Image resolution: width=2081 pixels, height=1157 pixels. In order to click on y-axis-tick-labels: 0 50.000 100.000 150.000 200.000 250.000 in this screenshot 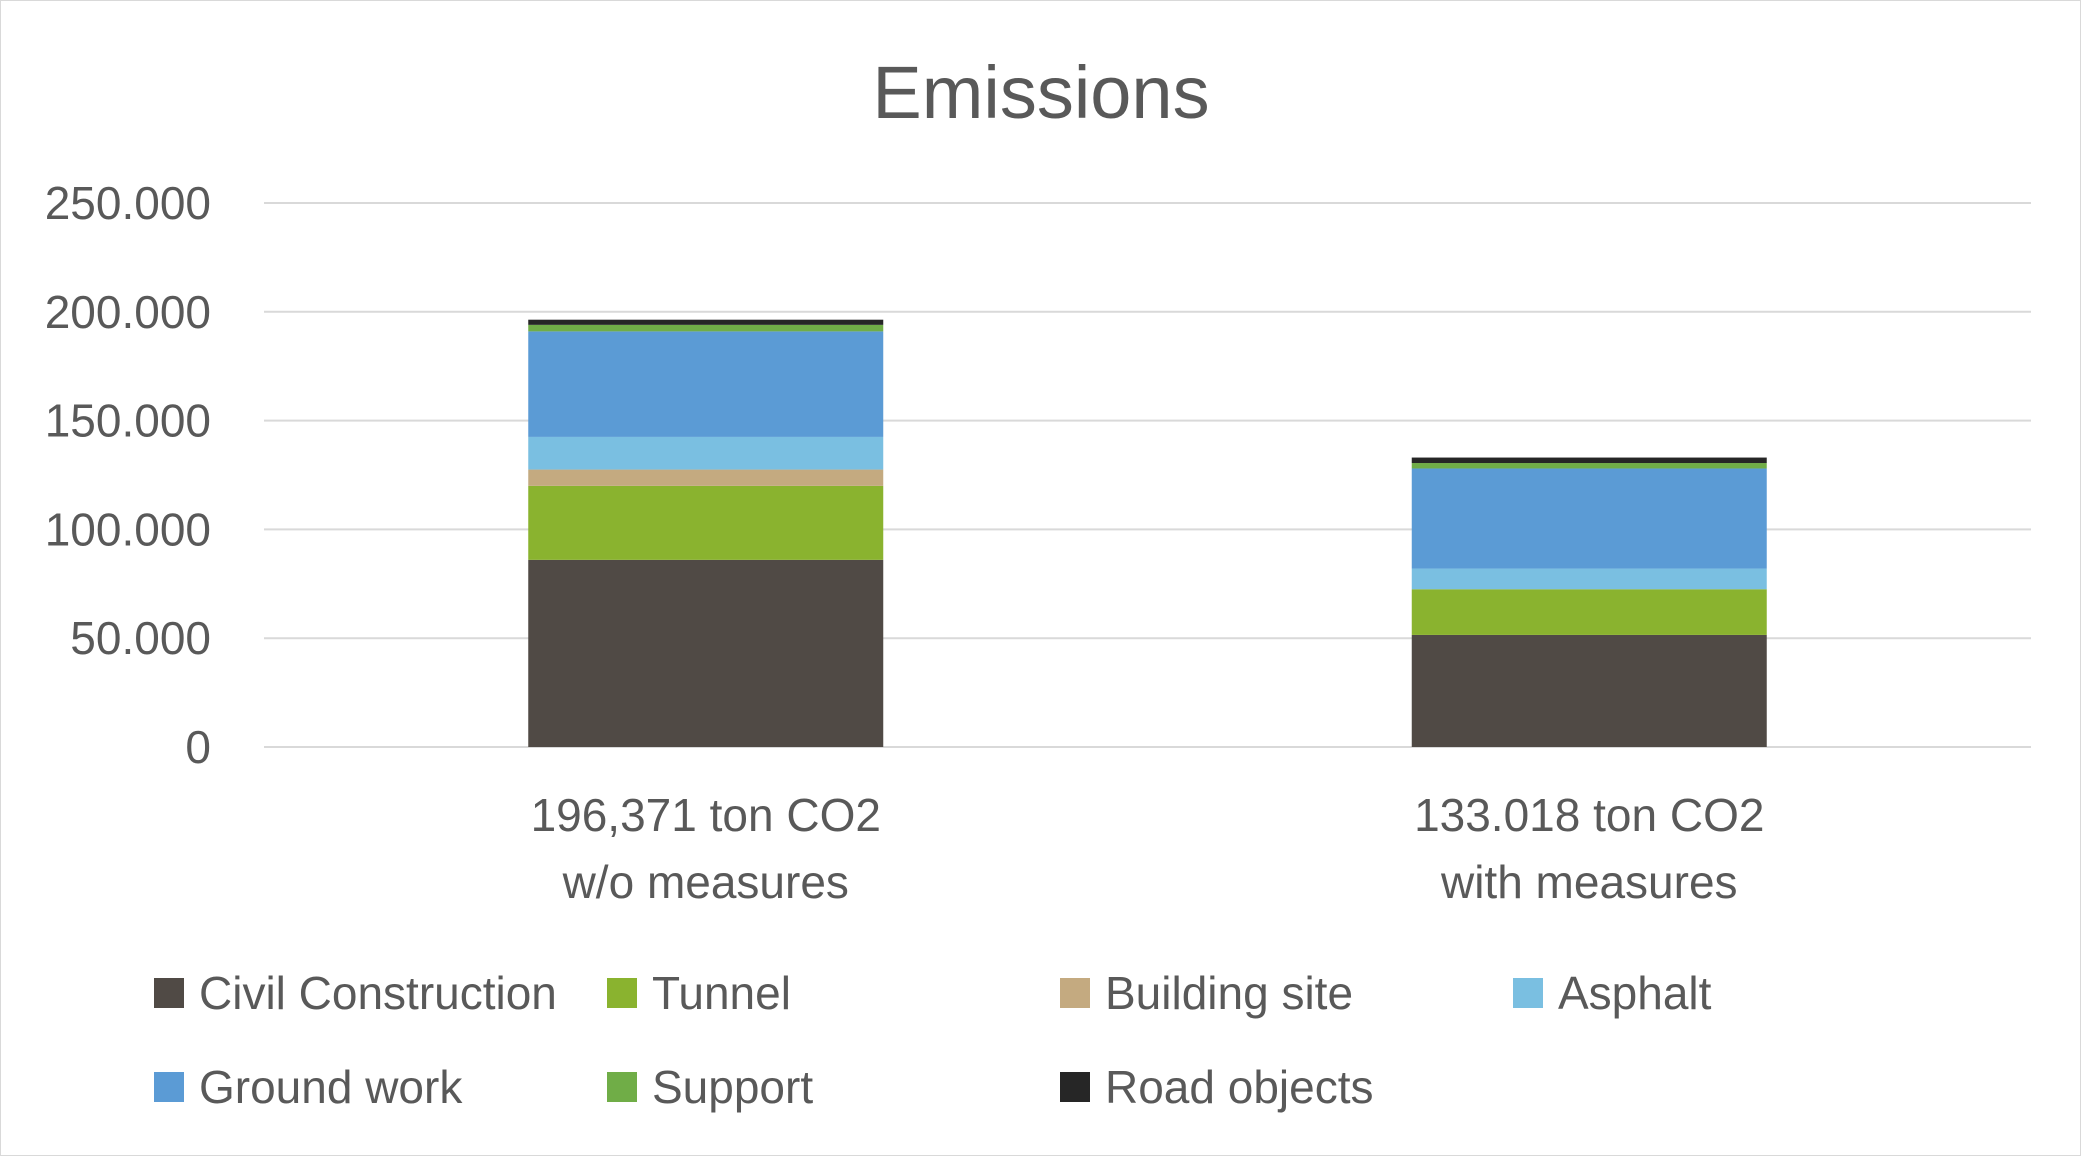, I will do `click(128, 475)`.